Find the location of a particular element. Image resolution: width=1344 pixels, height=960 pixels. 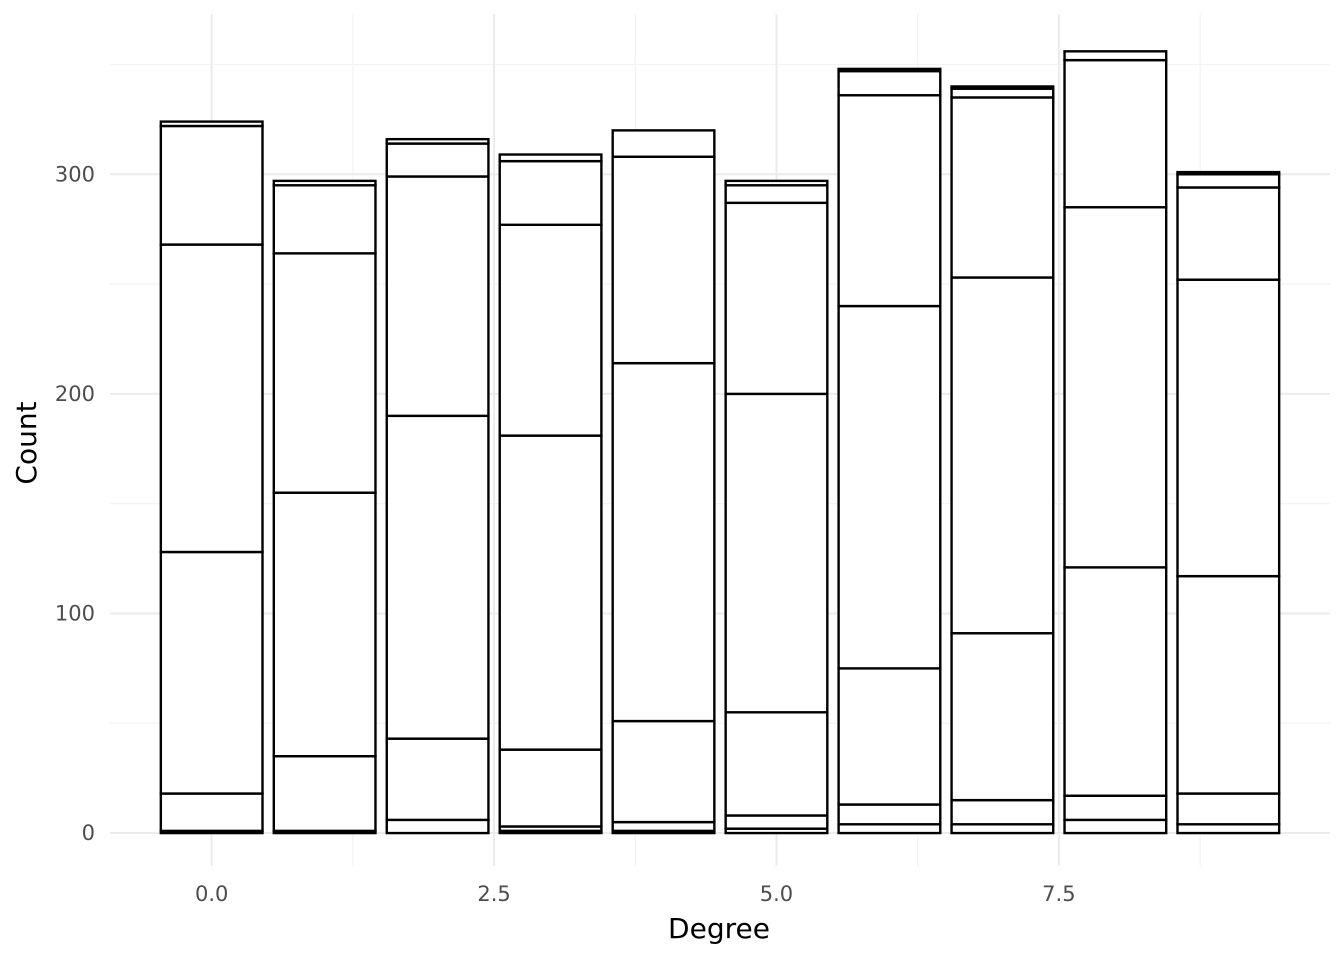

x-tick-label: 2.5 is located at coordinates (493, 894).